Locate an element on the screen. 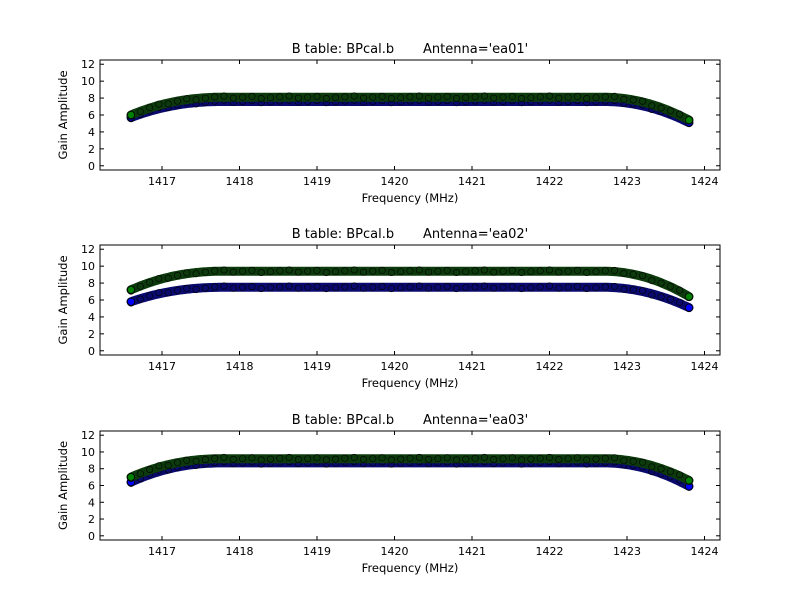  y-tick-label: 10 is located at coordinates (88, 266).